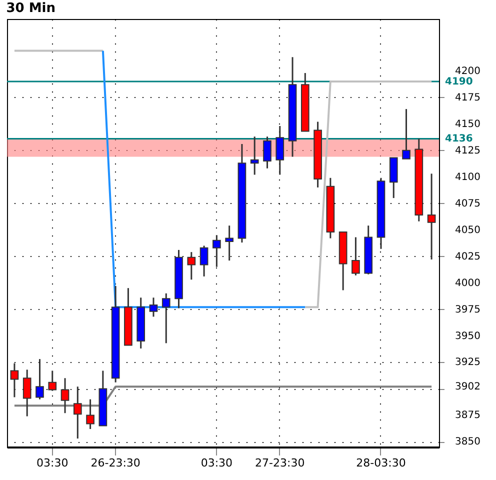  What do you see at coordinates (381, 463) in the screenshot?
I see `x-tick-label: 28-03:30` at bounding box center [381, 463].